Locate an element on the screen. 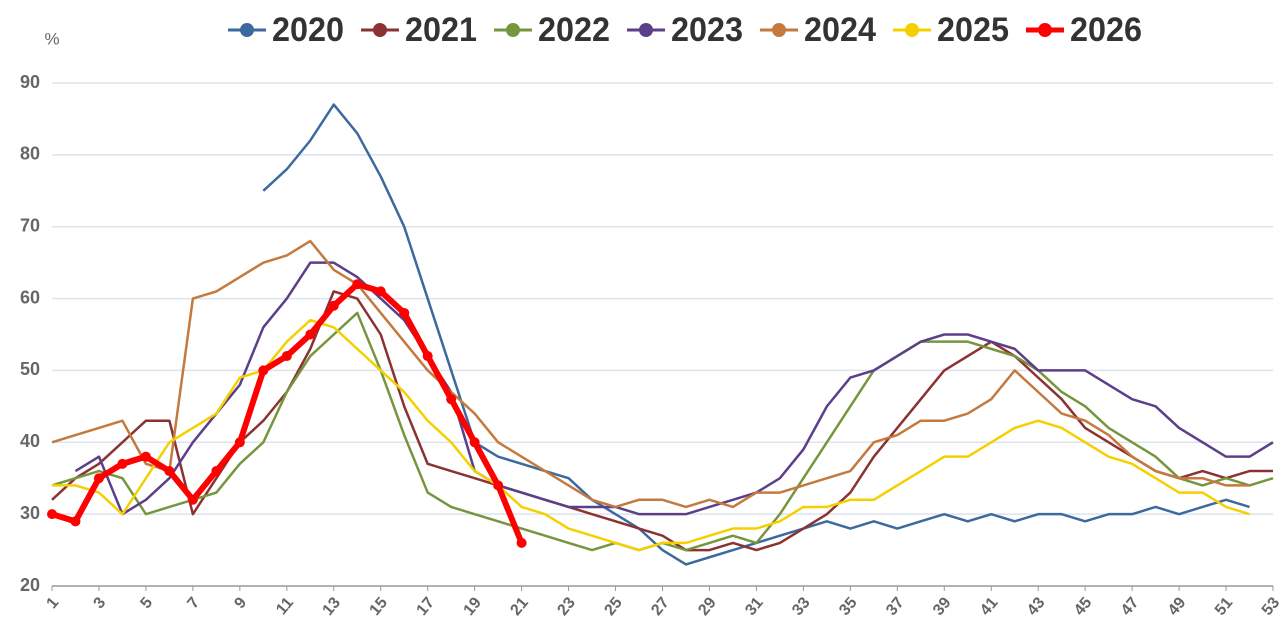  legend-label: 2024 is located at coordinates (840, 30).